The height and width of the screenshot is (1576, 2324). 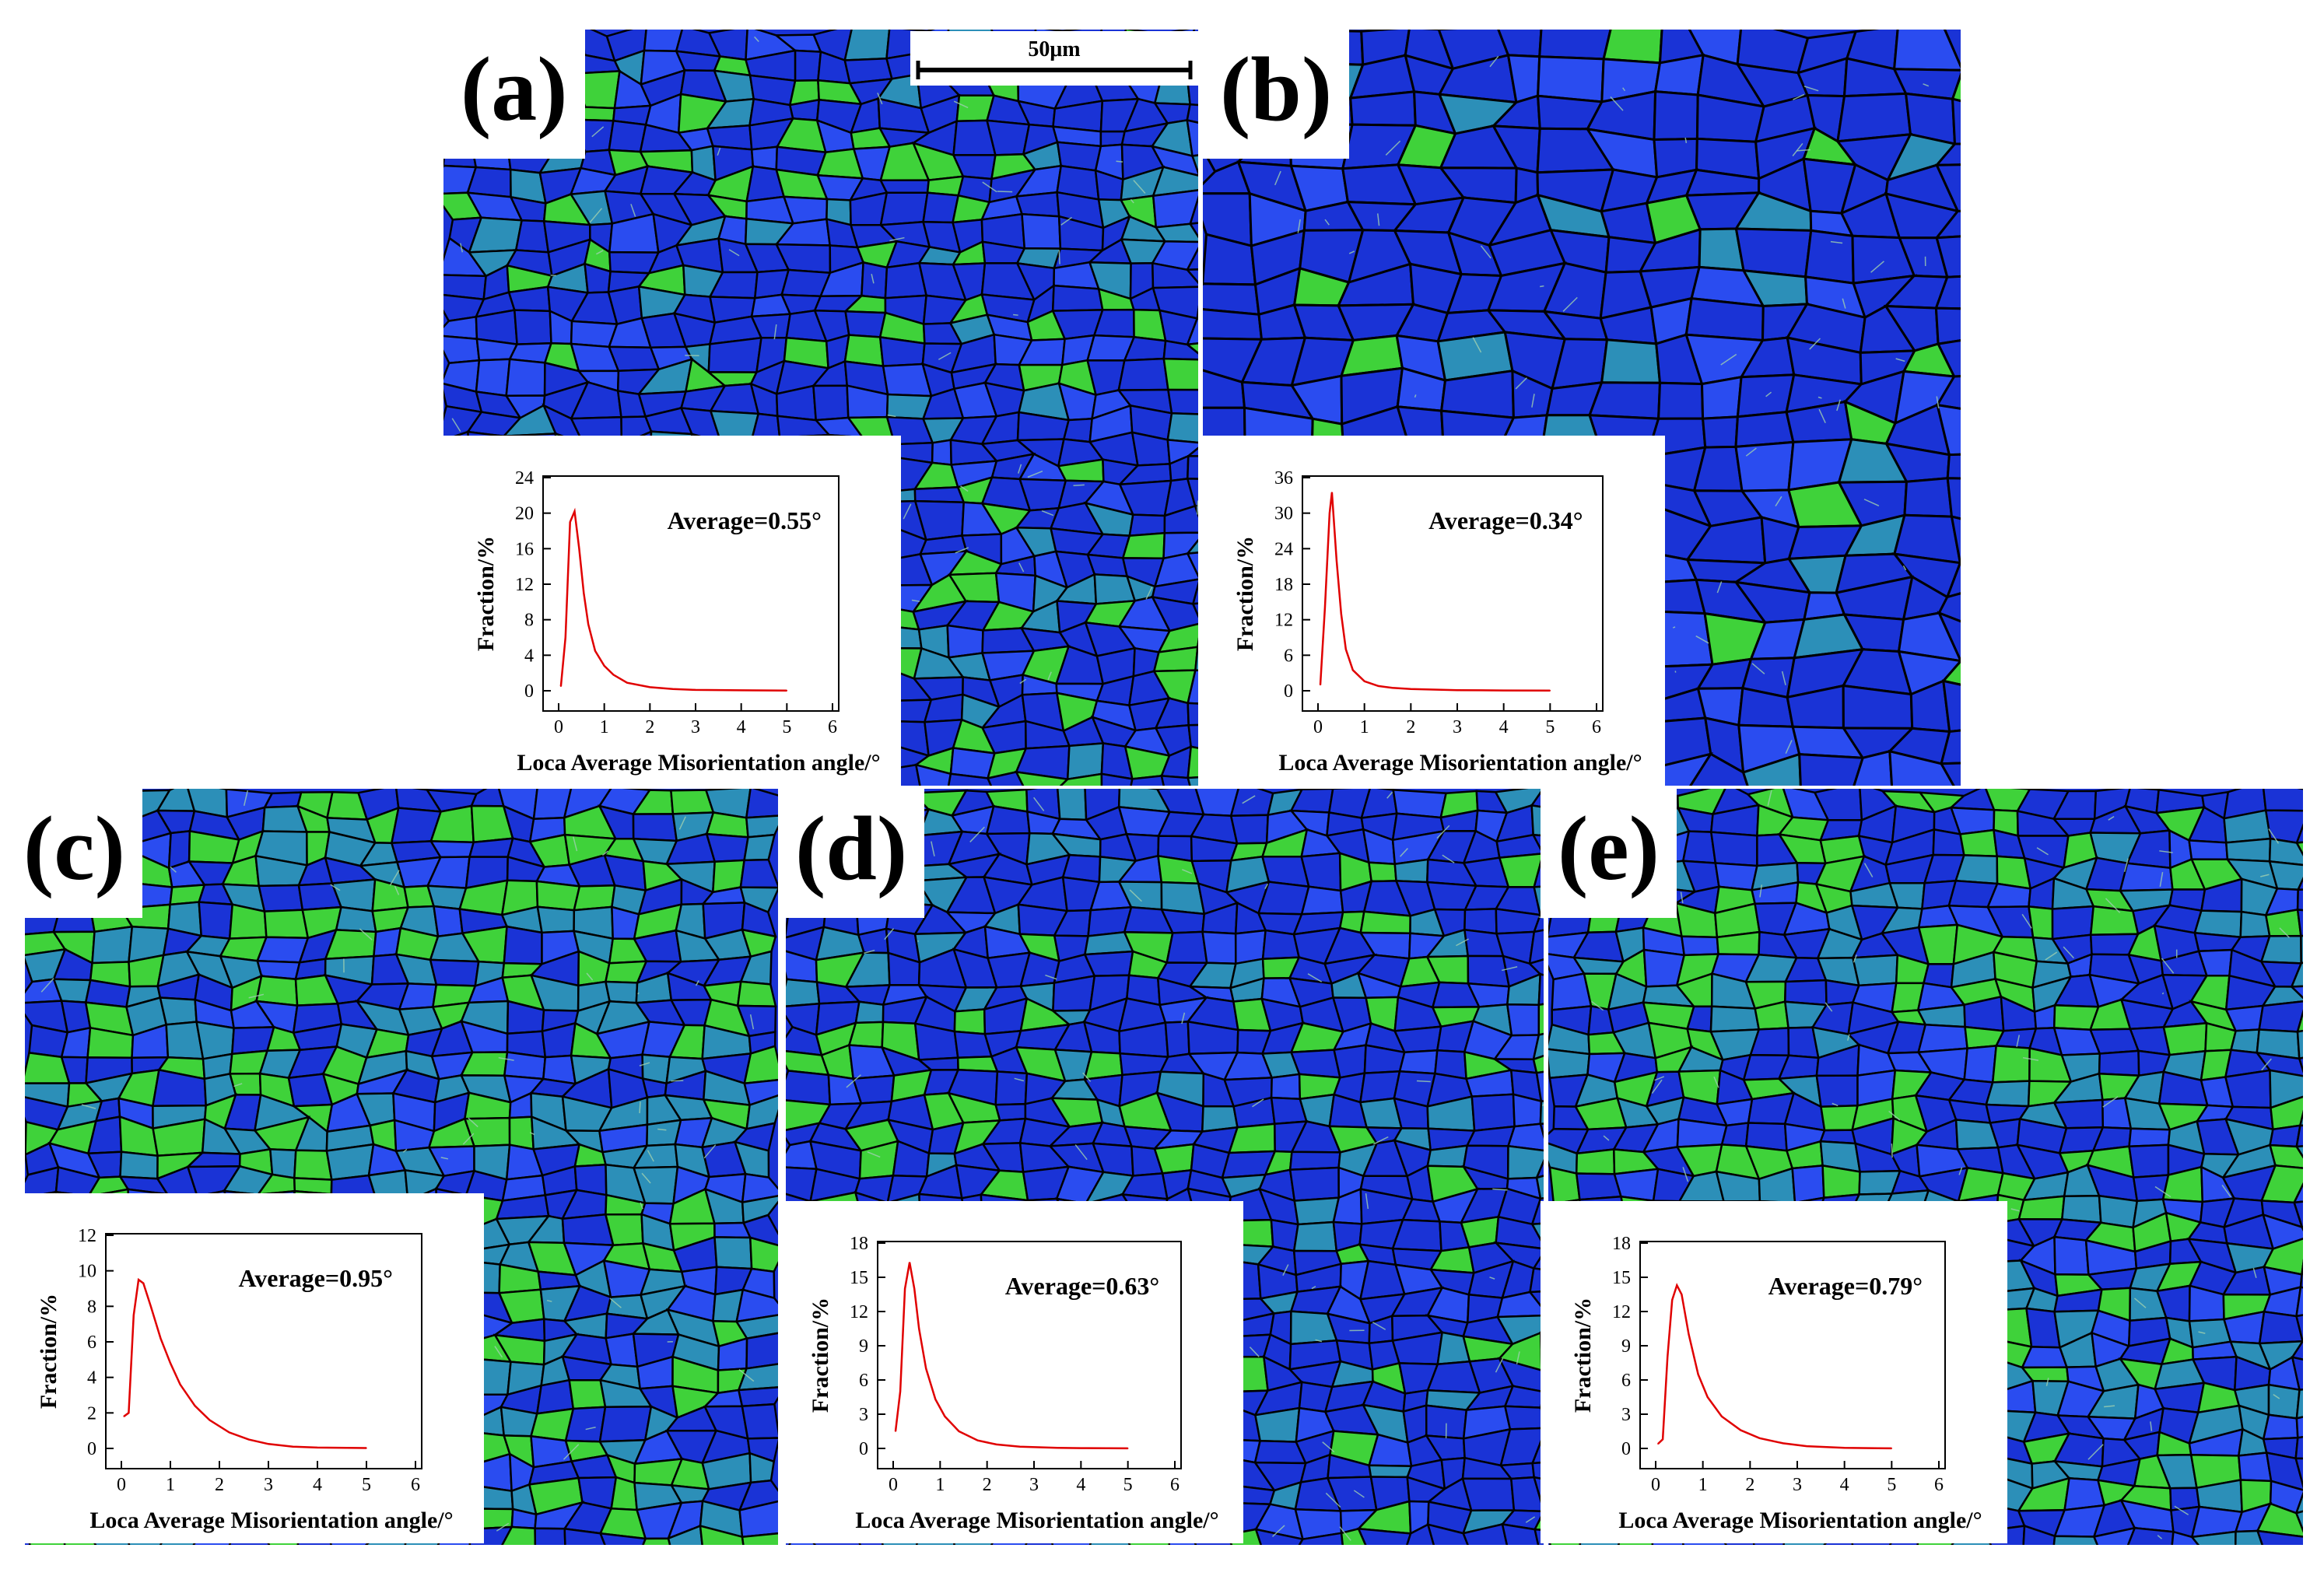 What do you see at coordinates (1621, 1312) in the screenshot?
I see `y-tick-label-e-4: 12` at bounding box center [1621, 1312].